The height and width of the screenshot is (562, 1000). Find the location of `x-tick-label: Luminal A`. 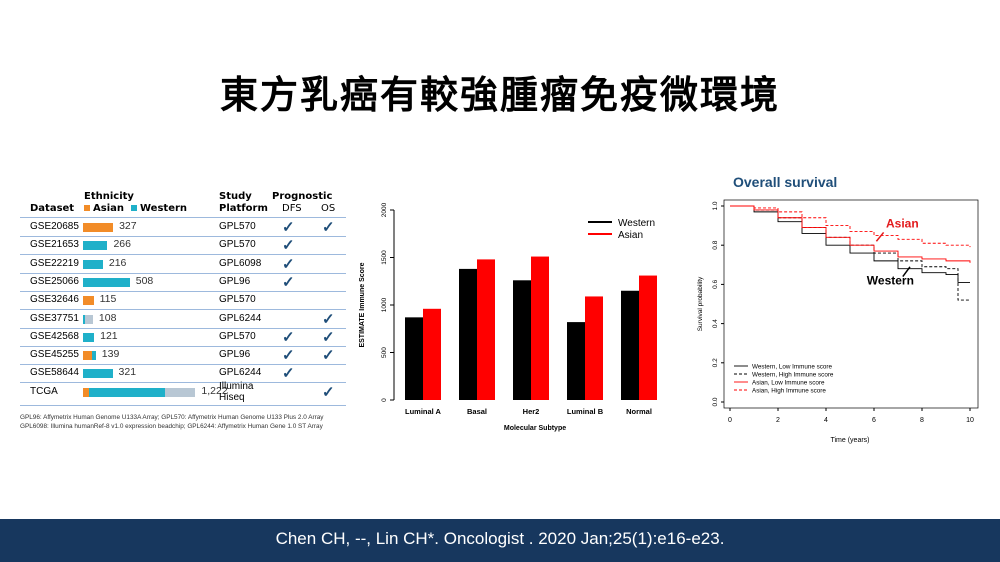

x-tick-label: Luminal A is located at coordinates (423, 411).